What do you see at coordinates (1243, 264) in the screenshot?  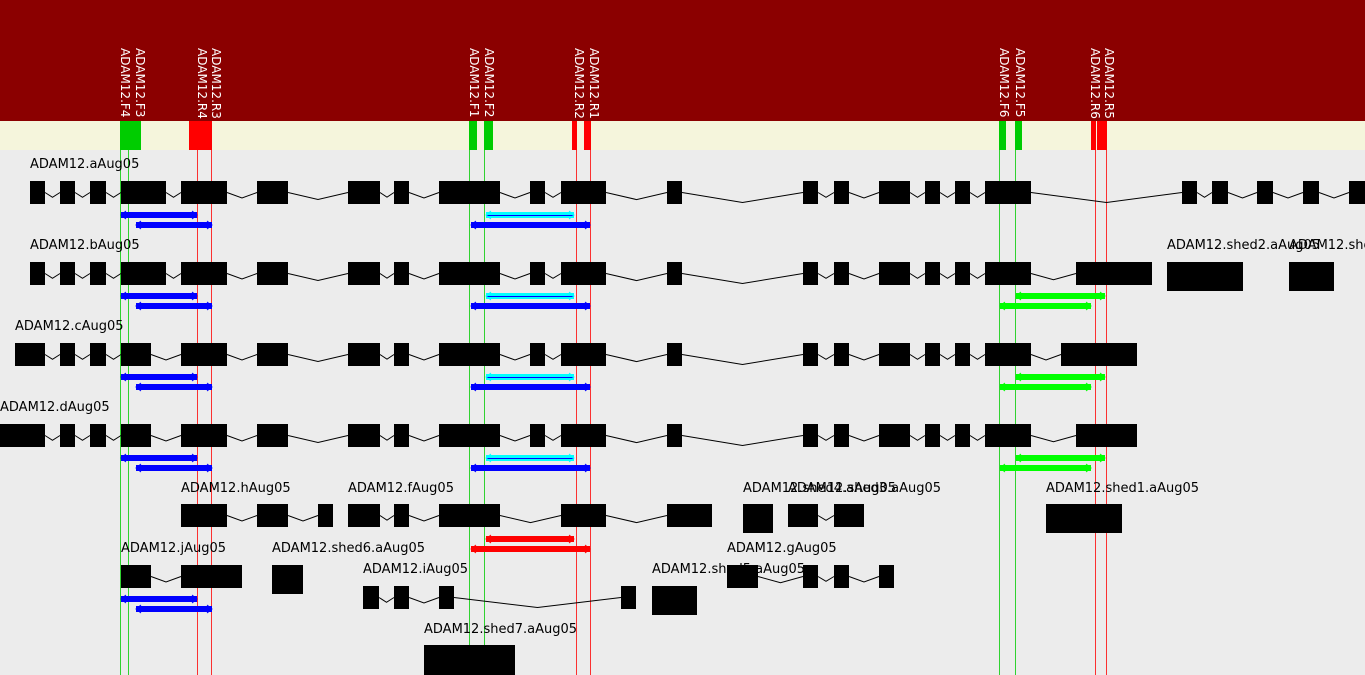 I see `transcript-adam12-shed2-aaug05: ADAM12.shed2.aAug05` at bounding box center [1243, 264].